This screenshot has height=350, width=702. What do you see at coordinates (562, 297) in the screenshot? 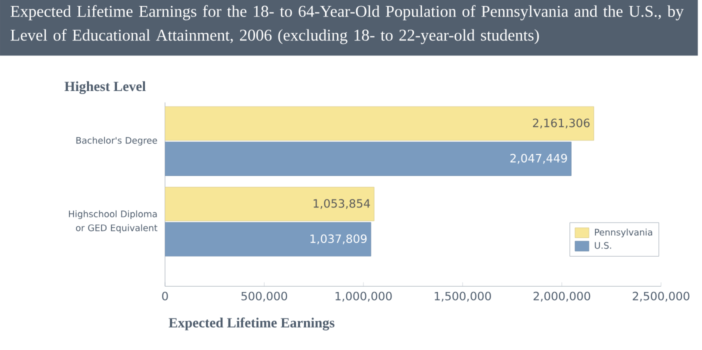
I see `x-tick-label: 2,000,000` at bounding box center [562, 297].